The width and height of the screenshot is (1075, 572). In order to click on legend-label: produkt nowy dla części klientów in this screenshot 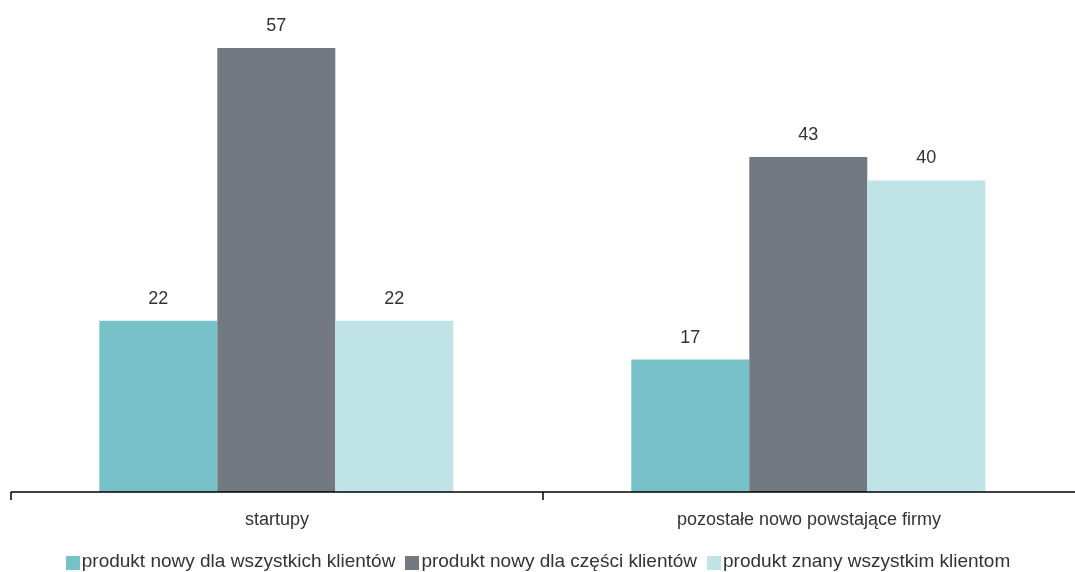, I will do `click(559, 560)`.